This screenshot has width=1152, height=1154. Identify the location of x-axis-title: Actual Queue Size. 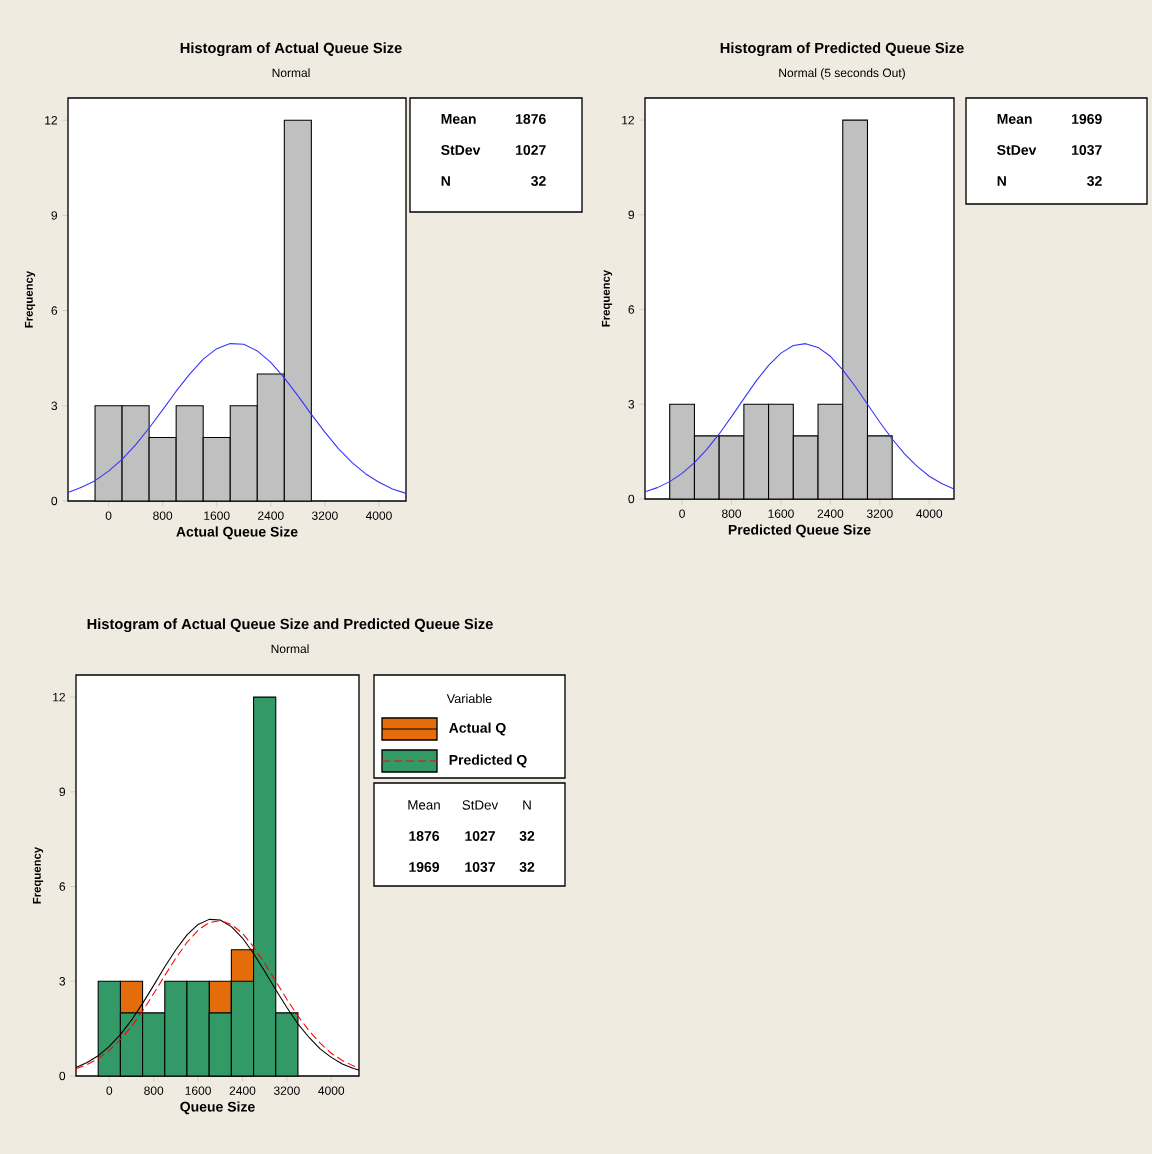
(237, 533).